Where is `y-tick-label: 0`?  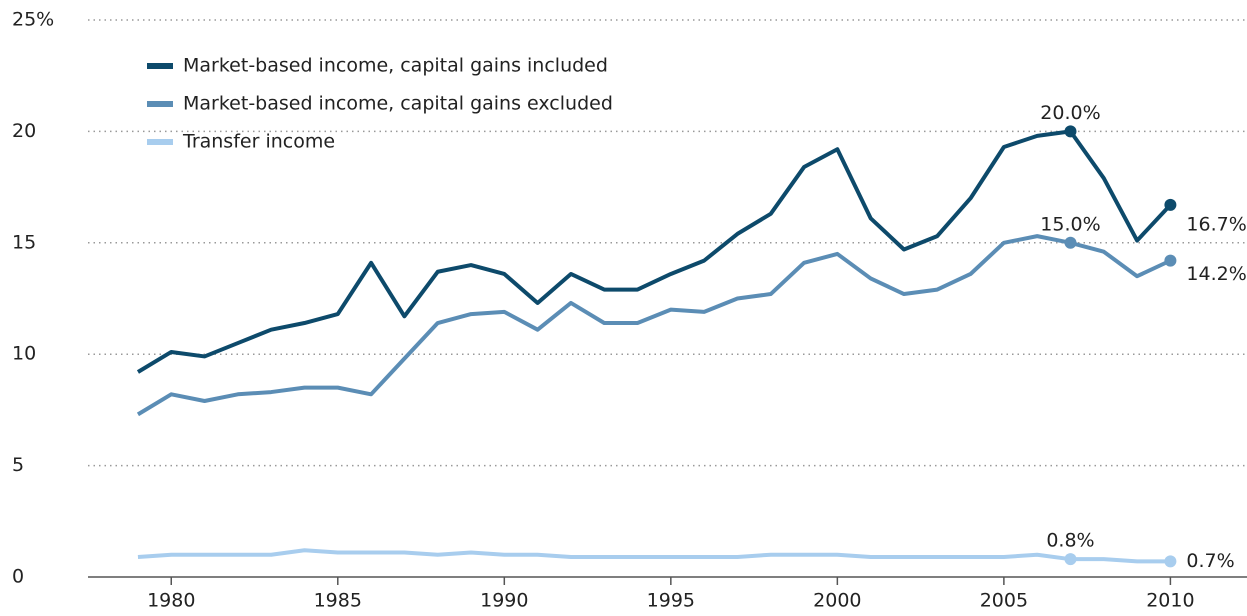
y-tick-label: 0 is located at coordinates (18, 577).